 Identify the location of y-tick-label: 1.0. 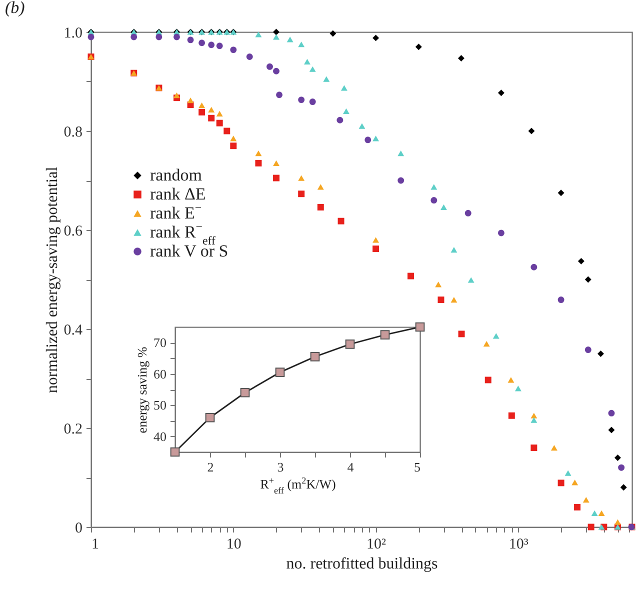
(73, 34).